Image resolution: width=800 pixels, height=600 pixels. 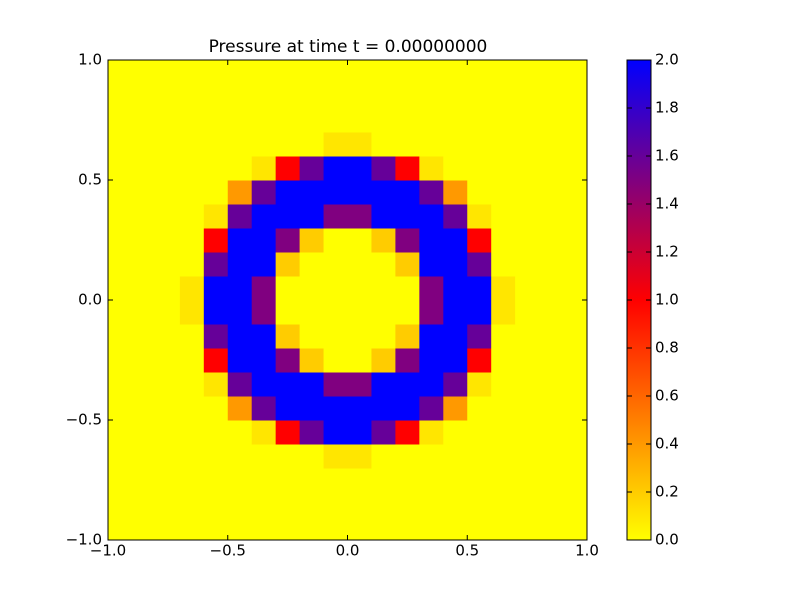 I want to click on y-tick-label: 1.0, so click(x=90, y=60).